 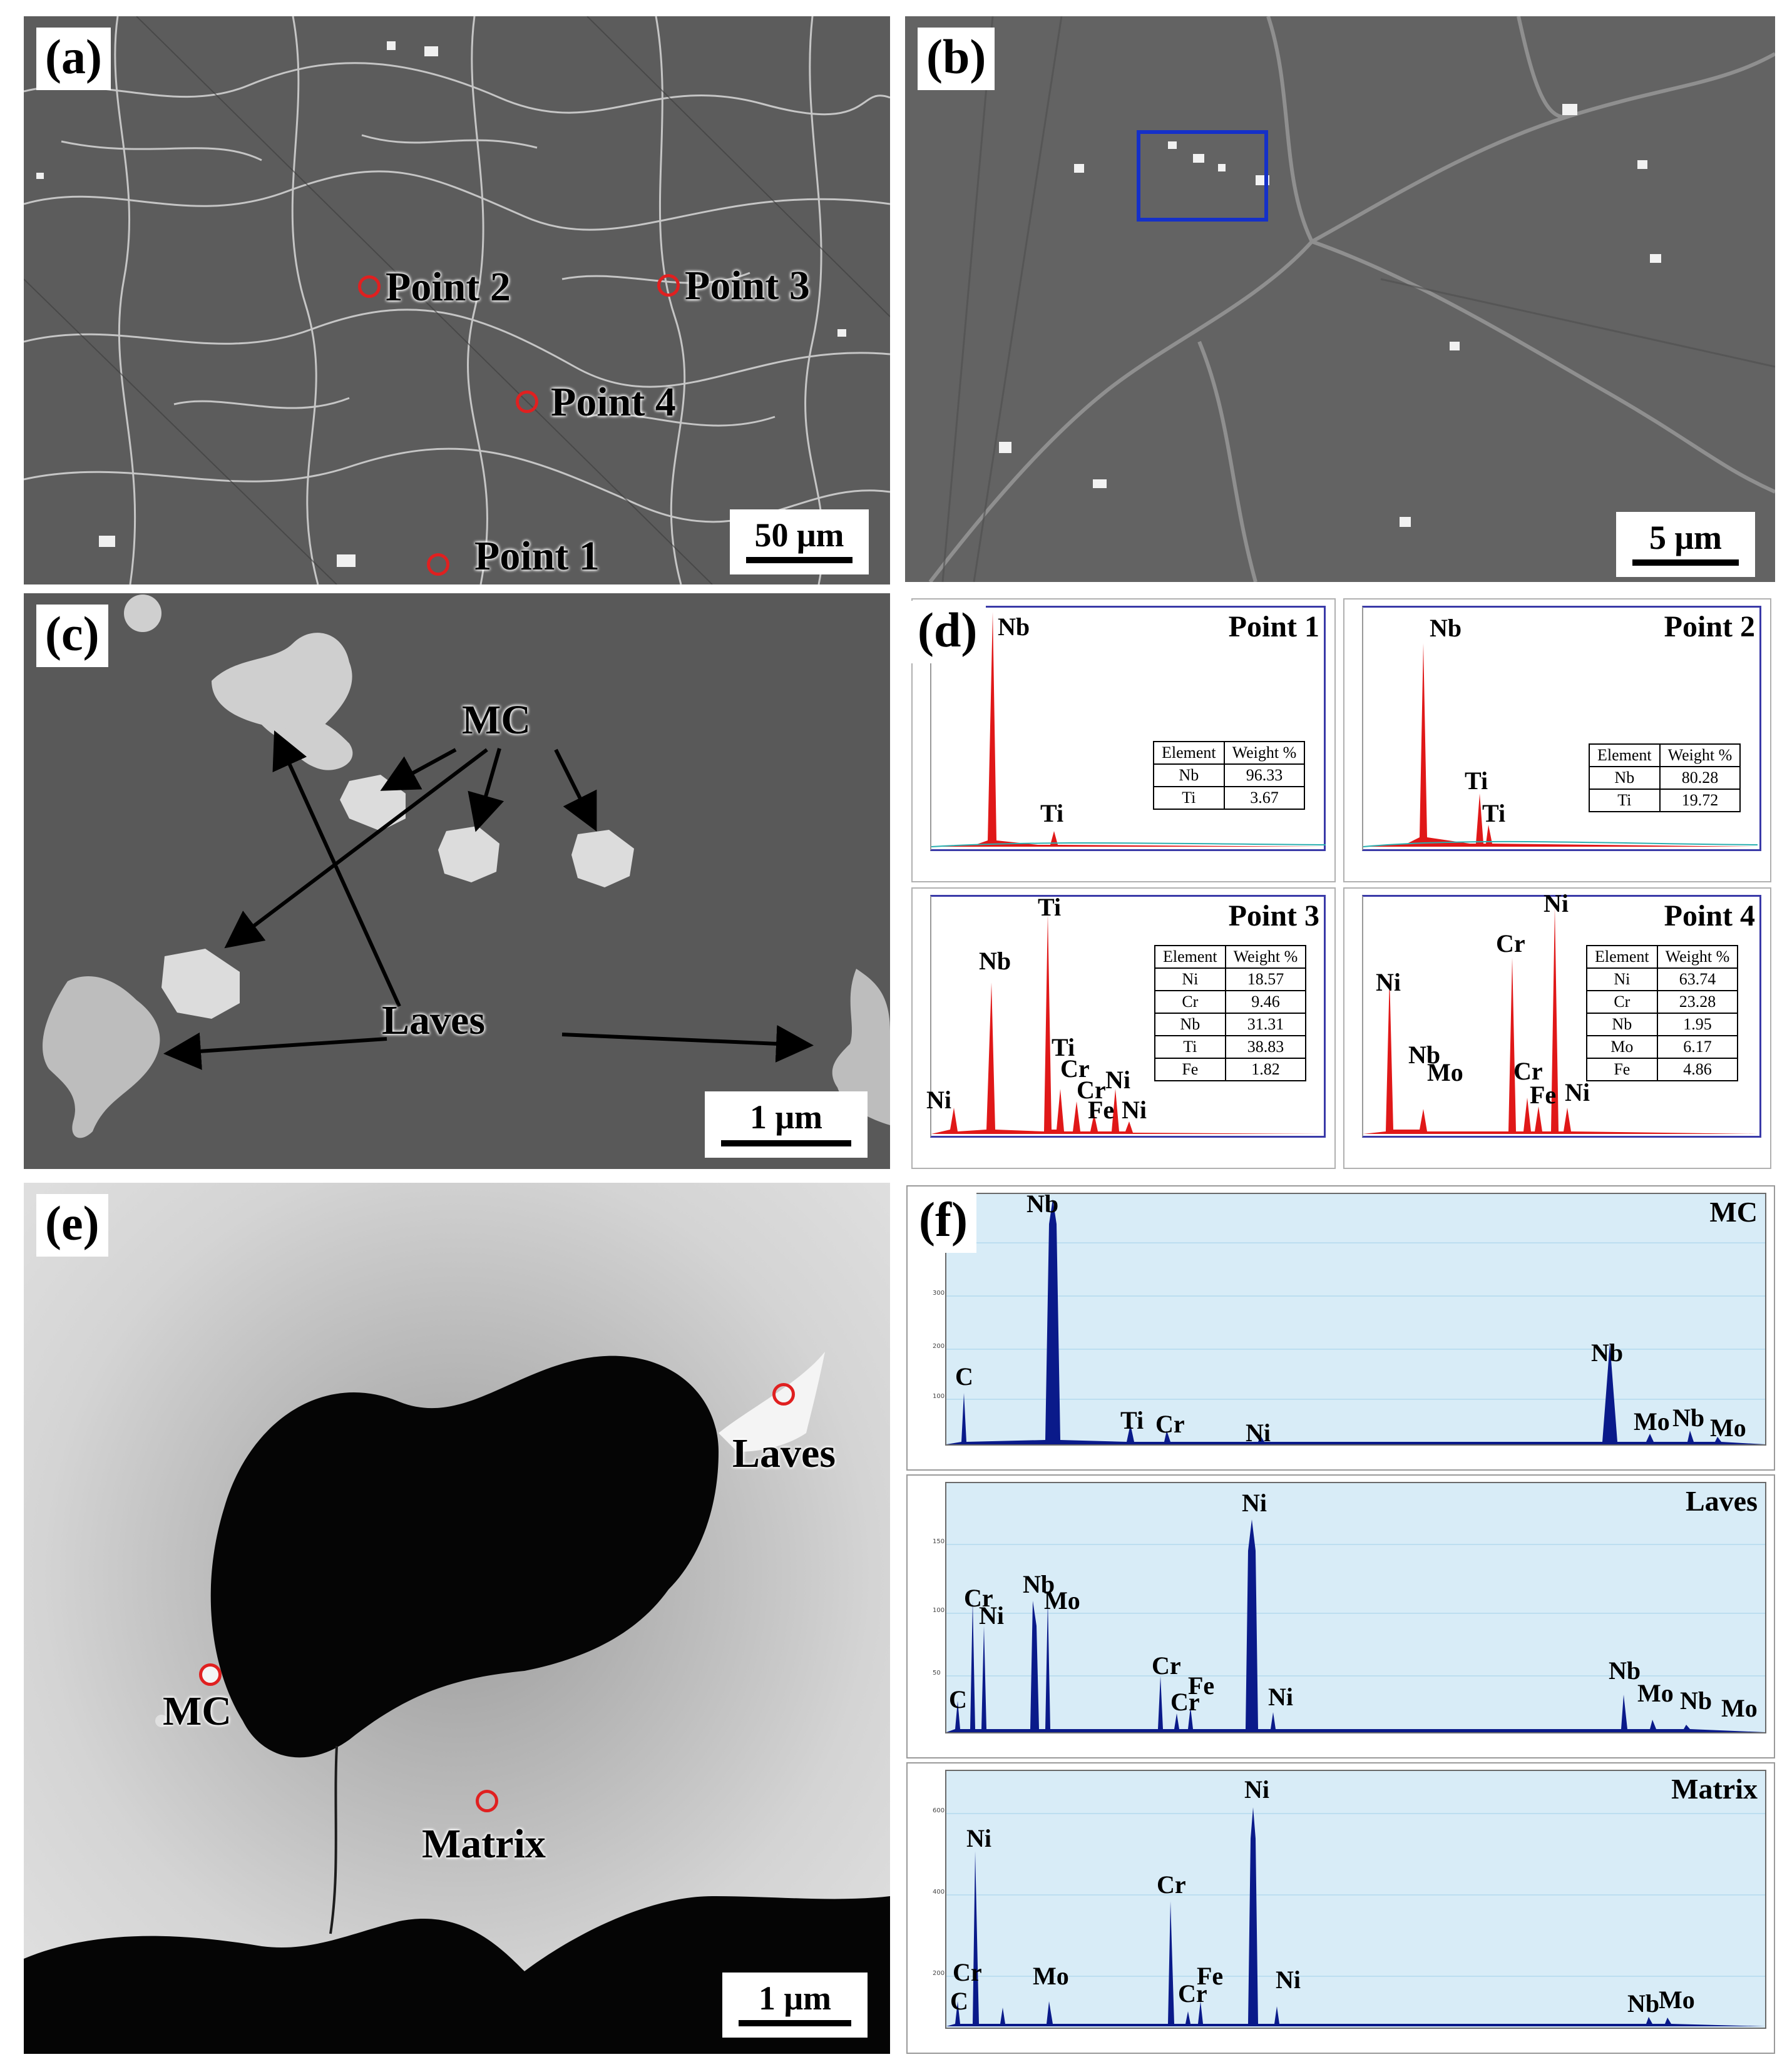 I want to click on y-tick: 50, so click(x=937, y=1673).